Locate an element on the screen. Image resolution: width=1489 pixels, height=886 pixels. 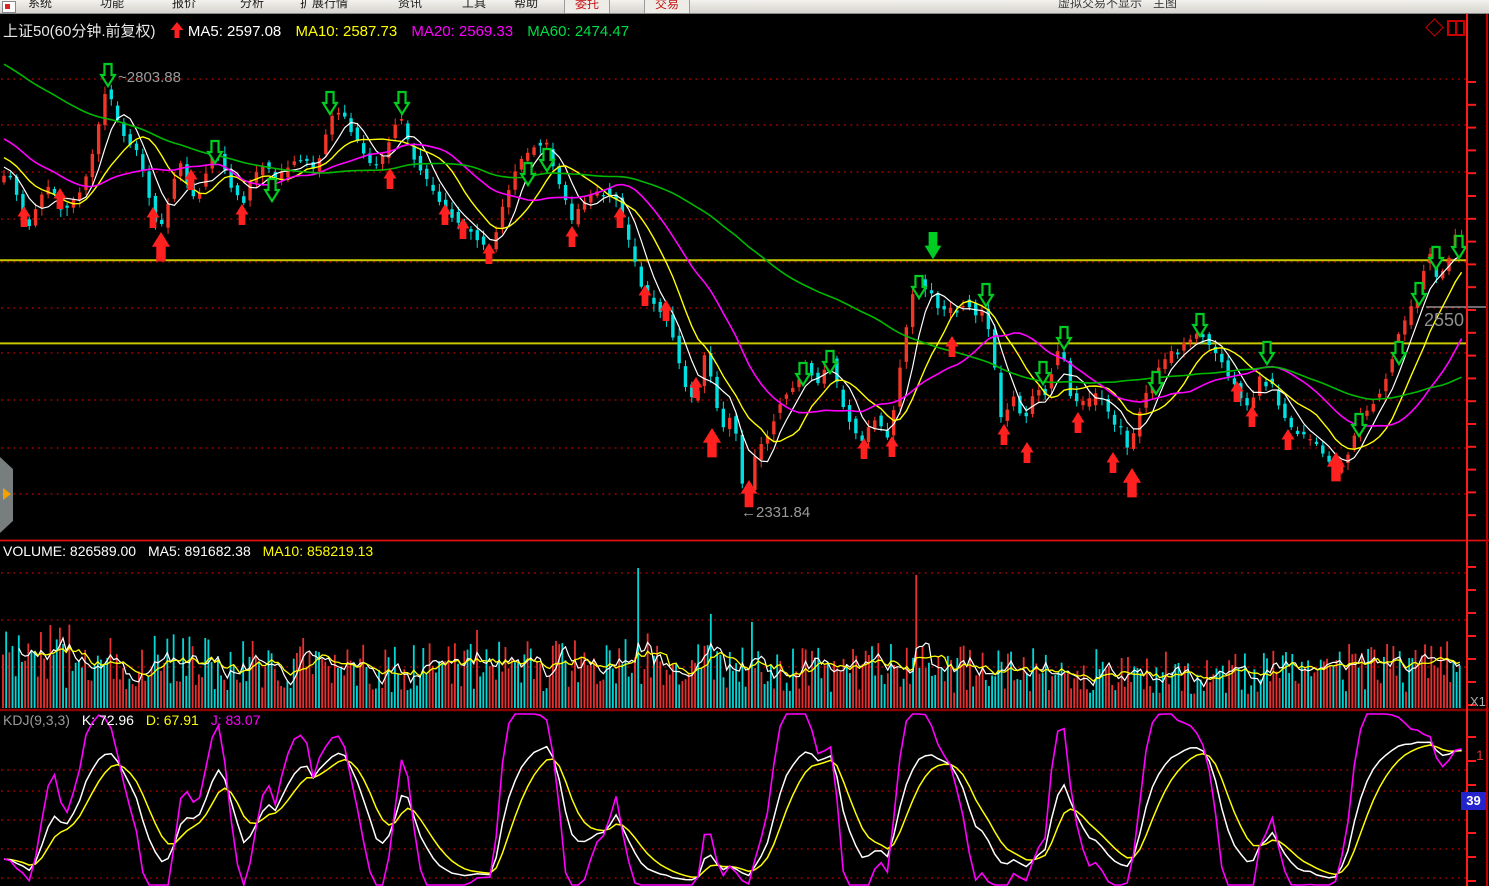
ma20-value: MA20: 2569.33 is located at coordinates (462, 31).